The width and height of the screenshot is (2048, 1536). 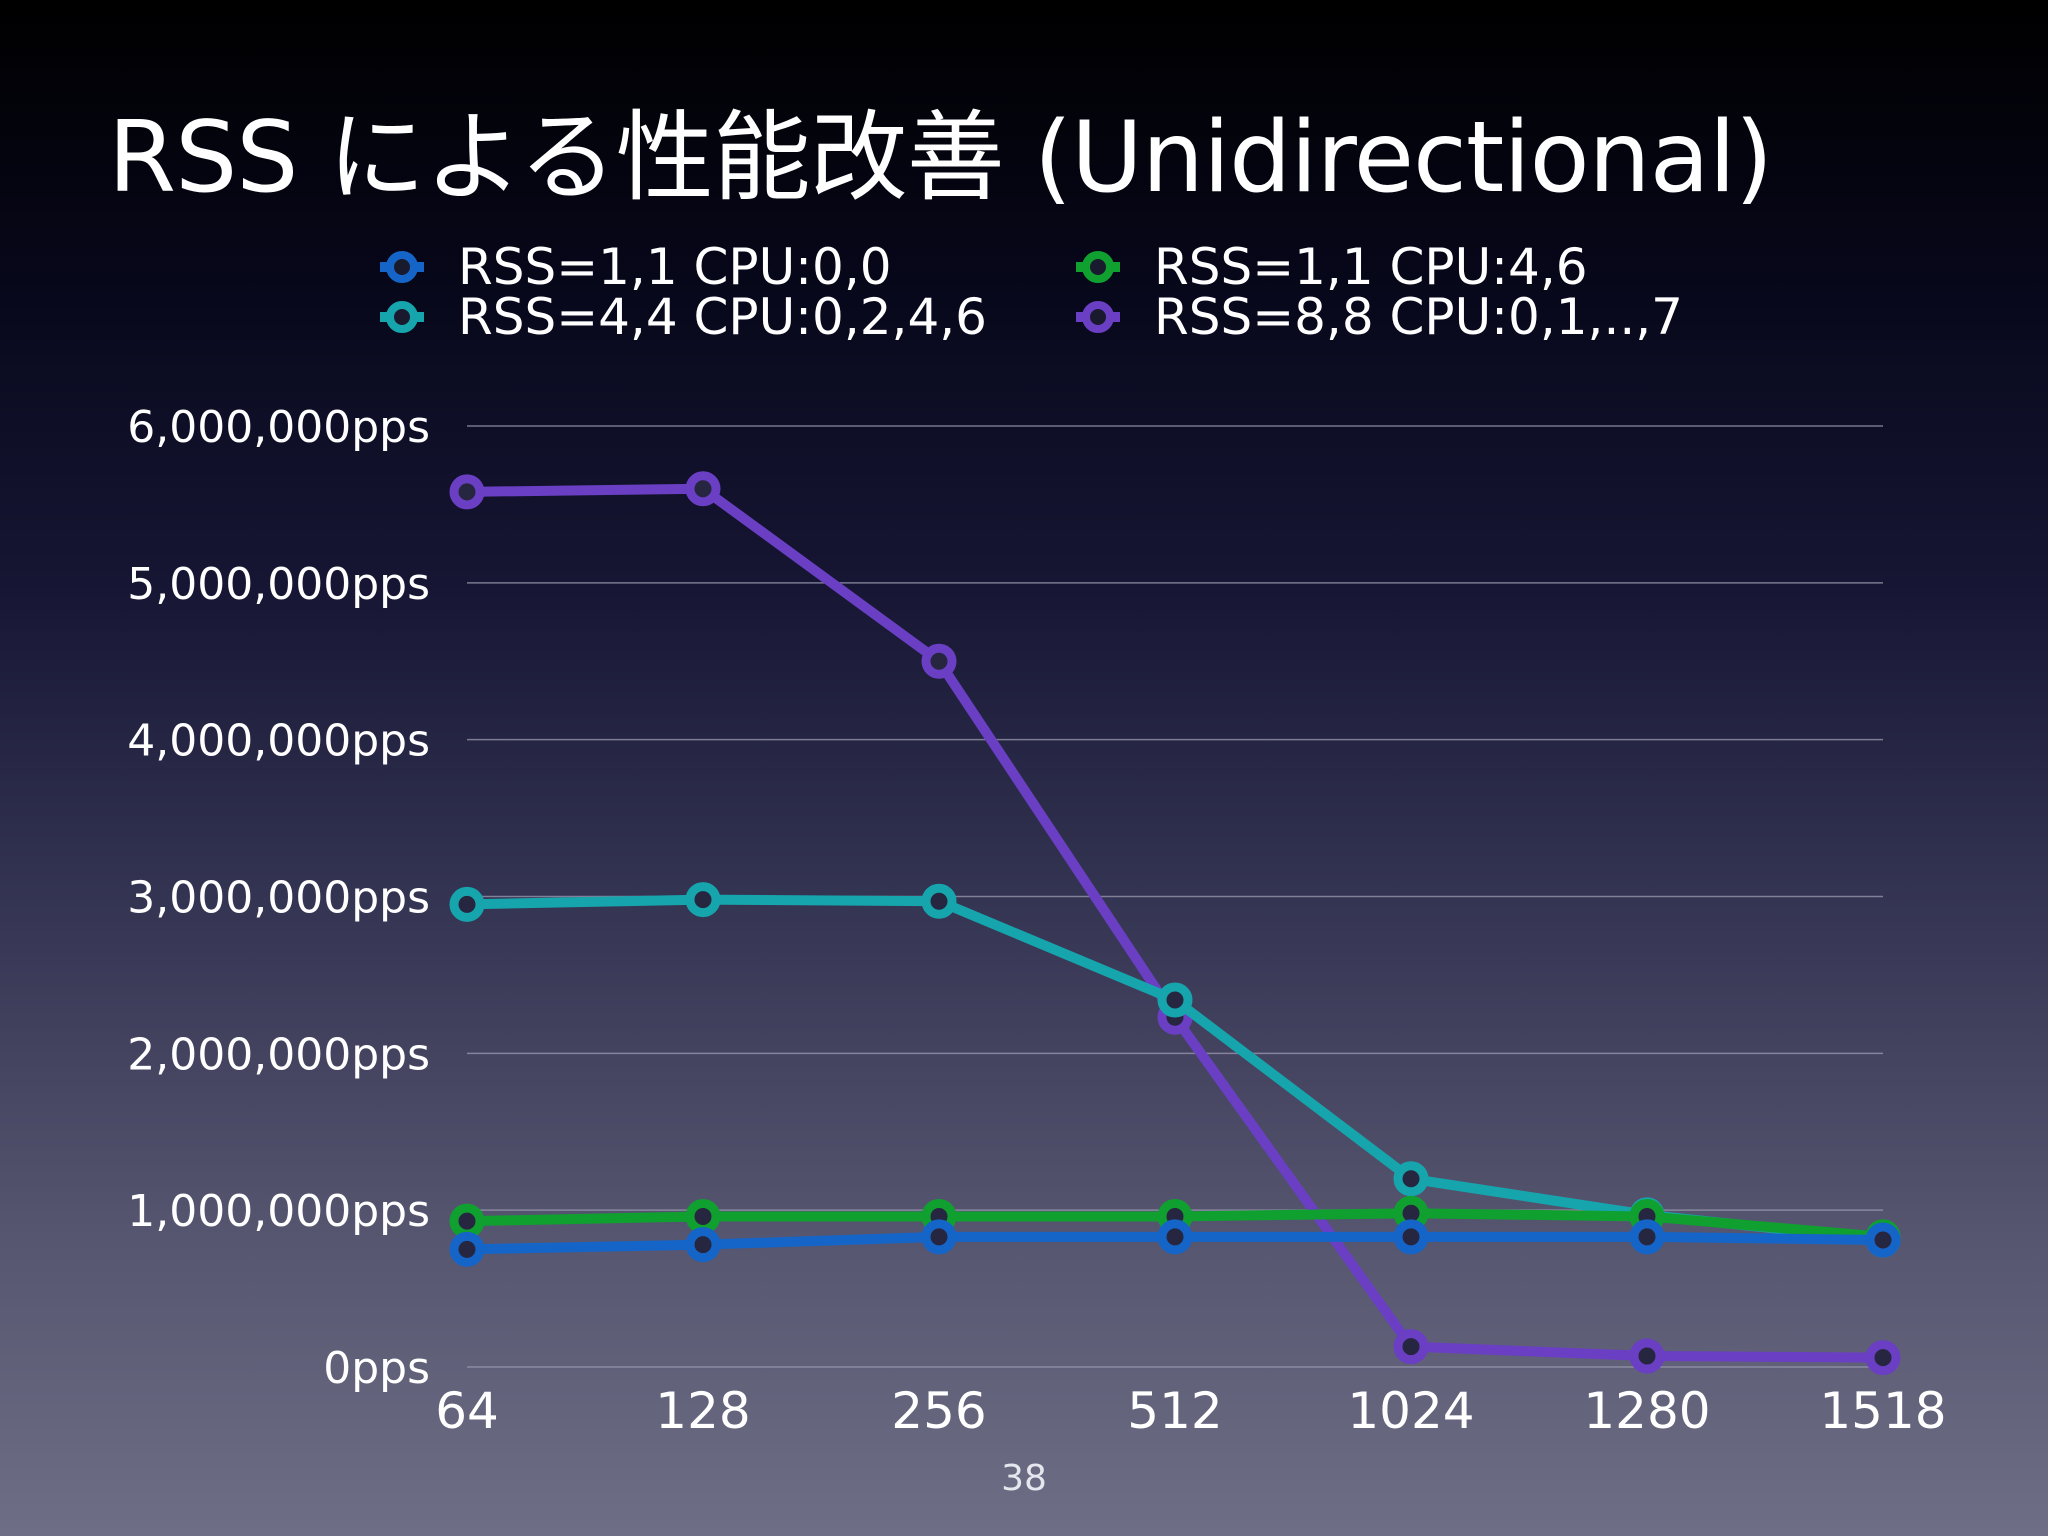 What do you see at coordinates (702, 1411) in the screenshot?
I see `x-tick-label: 128` at bounding box center [702, 1411].